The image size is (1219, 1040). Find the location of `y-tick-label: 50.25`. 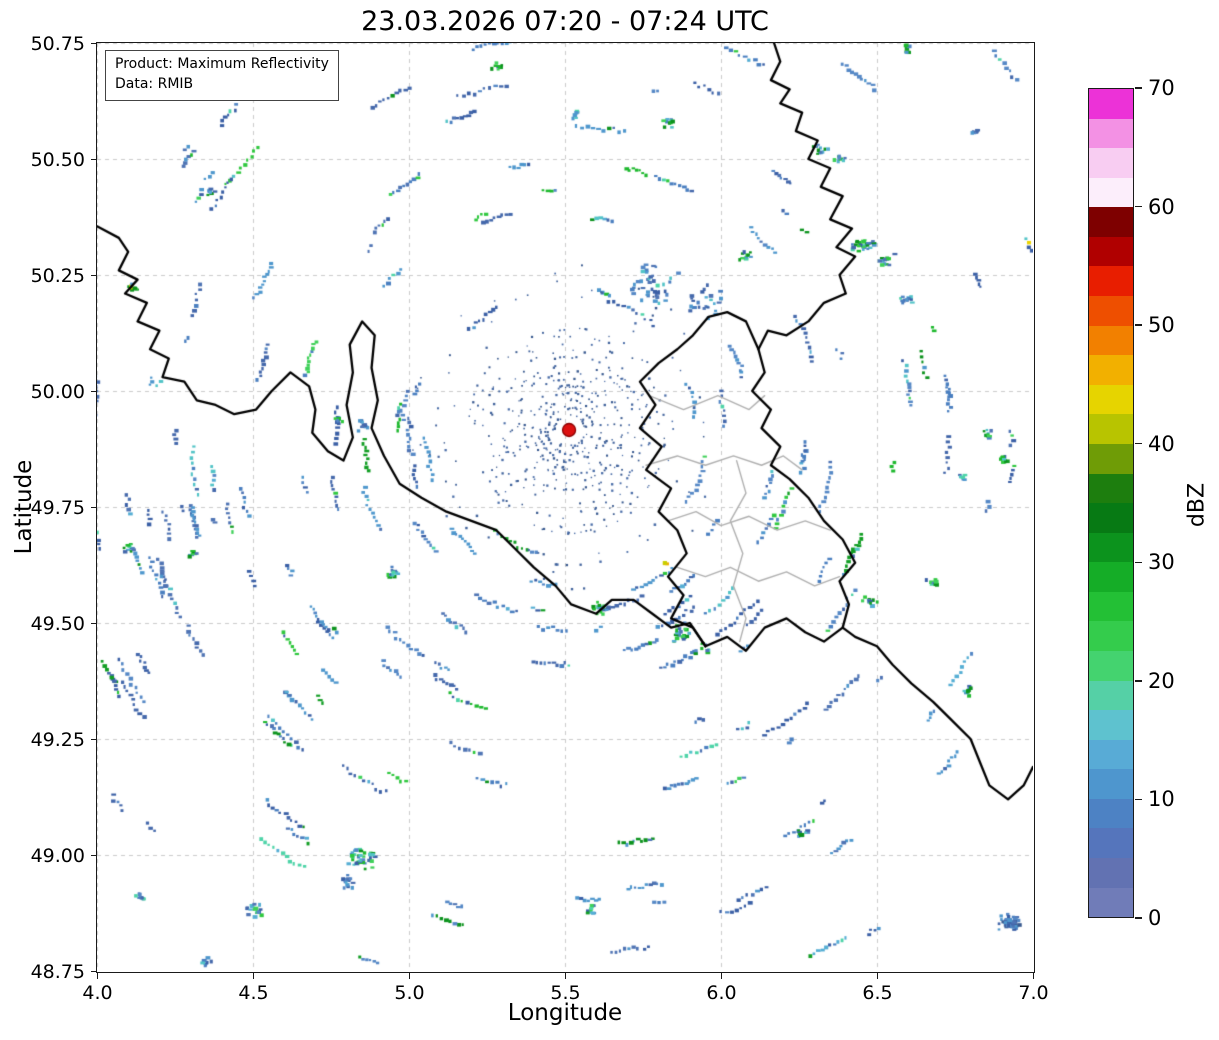

y-tick-label: 50.25 is located at coordinates (57, 275).